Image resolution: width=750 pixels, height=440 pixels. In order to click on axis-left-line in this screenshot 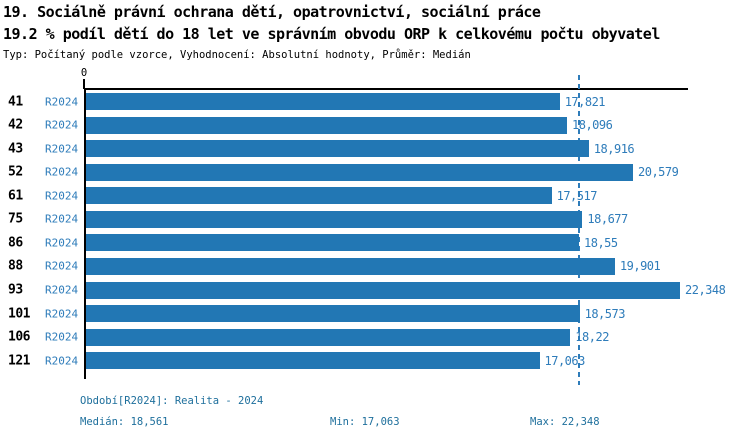, I will do `click(85, 233)`.